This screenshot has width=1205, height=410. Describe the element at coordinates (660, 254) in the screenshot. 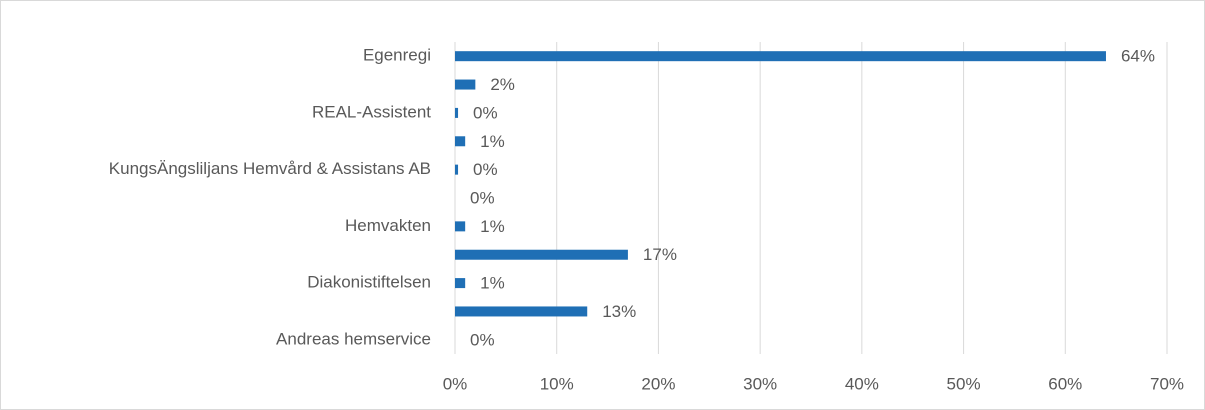

I see `data-label: 17%` at that location.